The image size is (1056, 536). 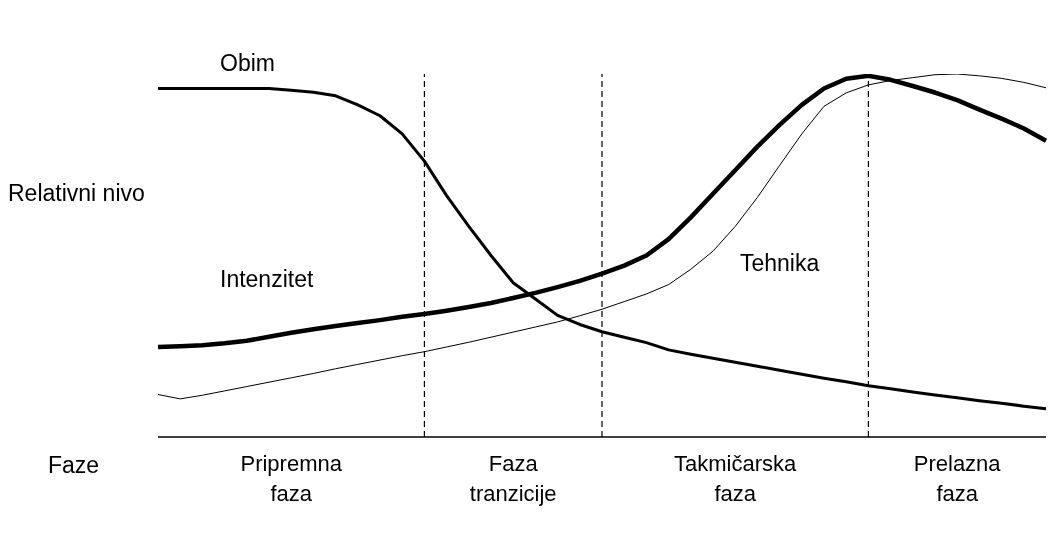 I want to click on x-tick-label: Pripremna faza, so click(x=291, y=478).